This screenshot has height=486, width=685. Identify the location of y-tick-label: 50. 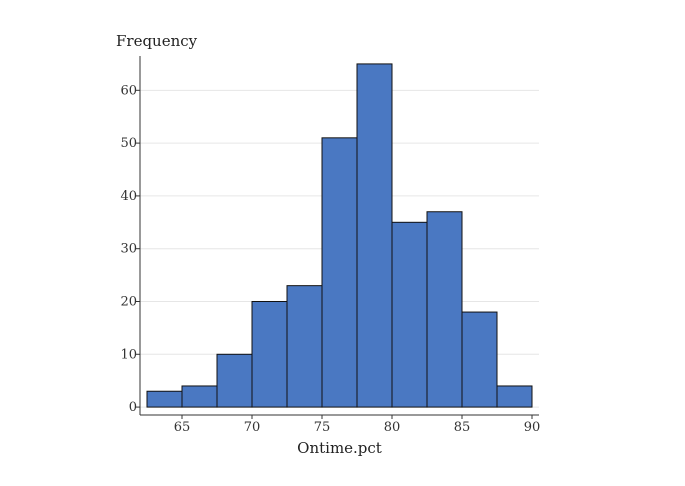
(128, 143).